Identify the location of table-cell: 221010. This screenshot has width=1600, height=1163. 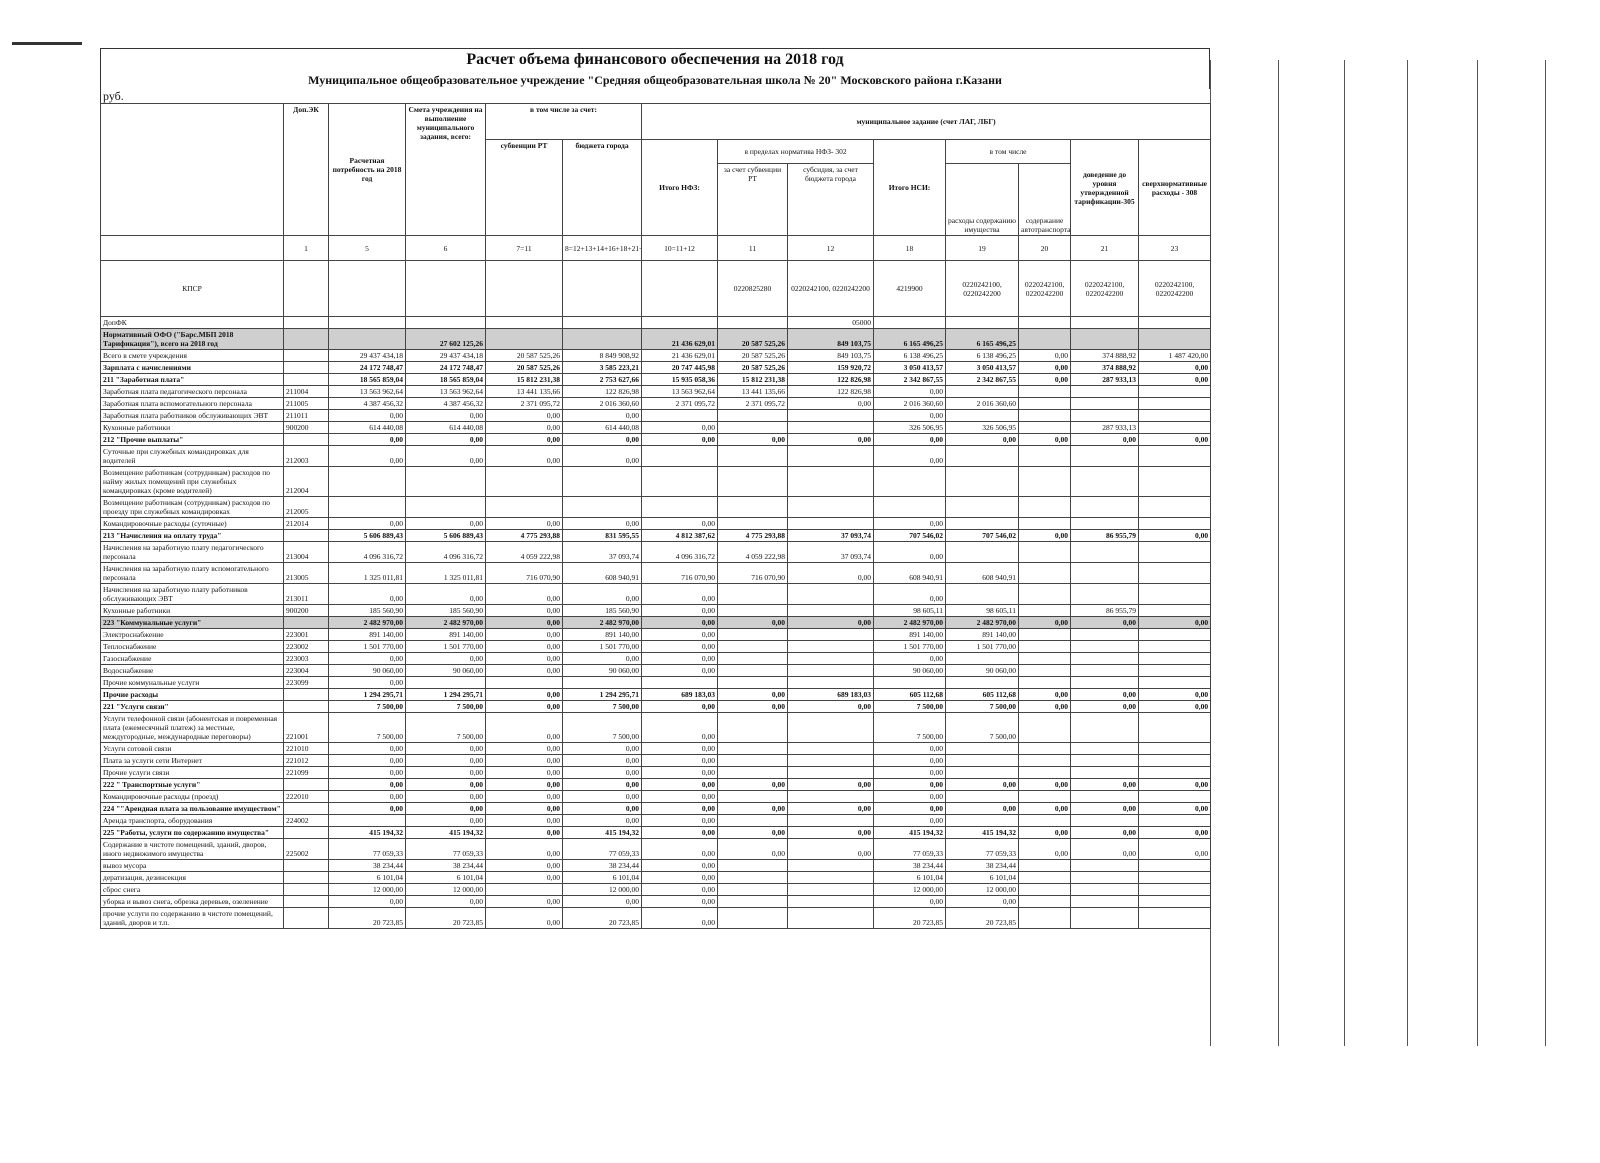
(306, 748).